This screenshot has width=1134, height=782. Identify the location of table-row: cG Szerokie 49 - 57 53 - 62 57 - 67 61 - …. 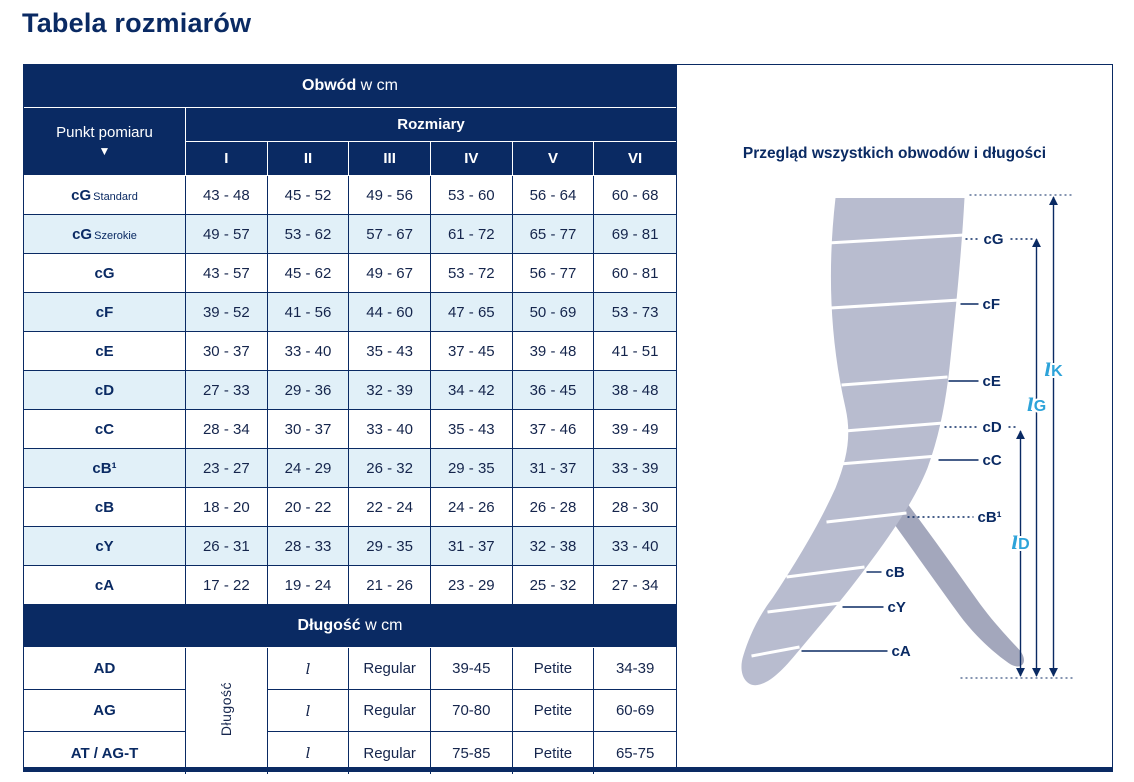
(350, 234).